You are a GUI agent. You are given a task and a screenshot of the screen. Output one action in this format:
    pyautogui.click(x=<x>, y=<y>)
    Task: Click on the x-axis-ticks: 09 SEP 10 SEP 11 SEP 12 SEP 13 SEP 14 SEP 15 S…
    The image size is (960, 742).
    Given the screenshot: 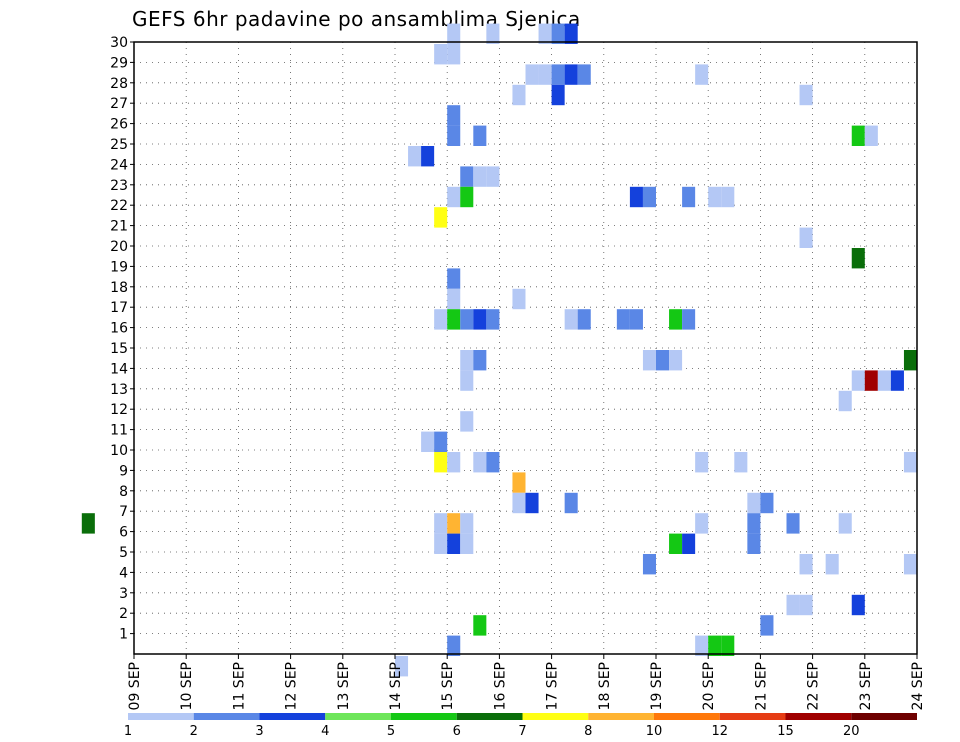 What is the action you would take?
    pyautogui.click(x=526, y=682)
    